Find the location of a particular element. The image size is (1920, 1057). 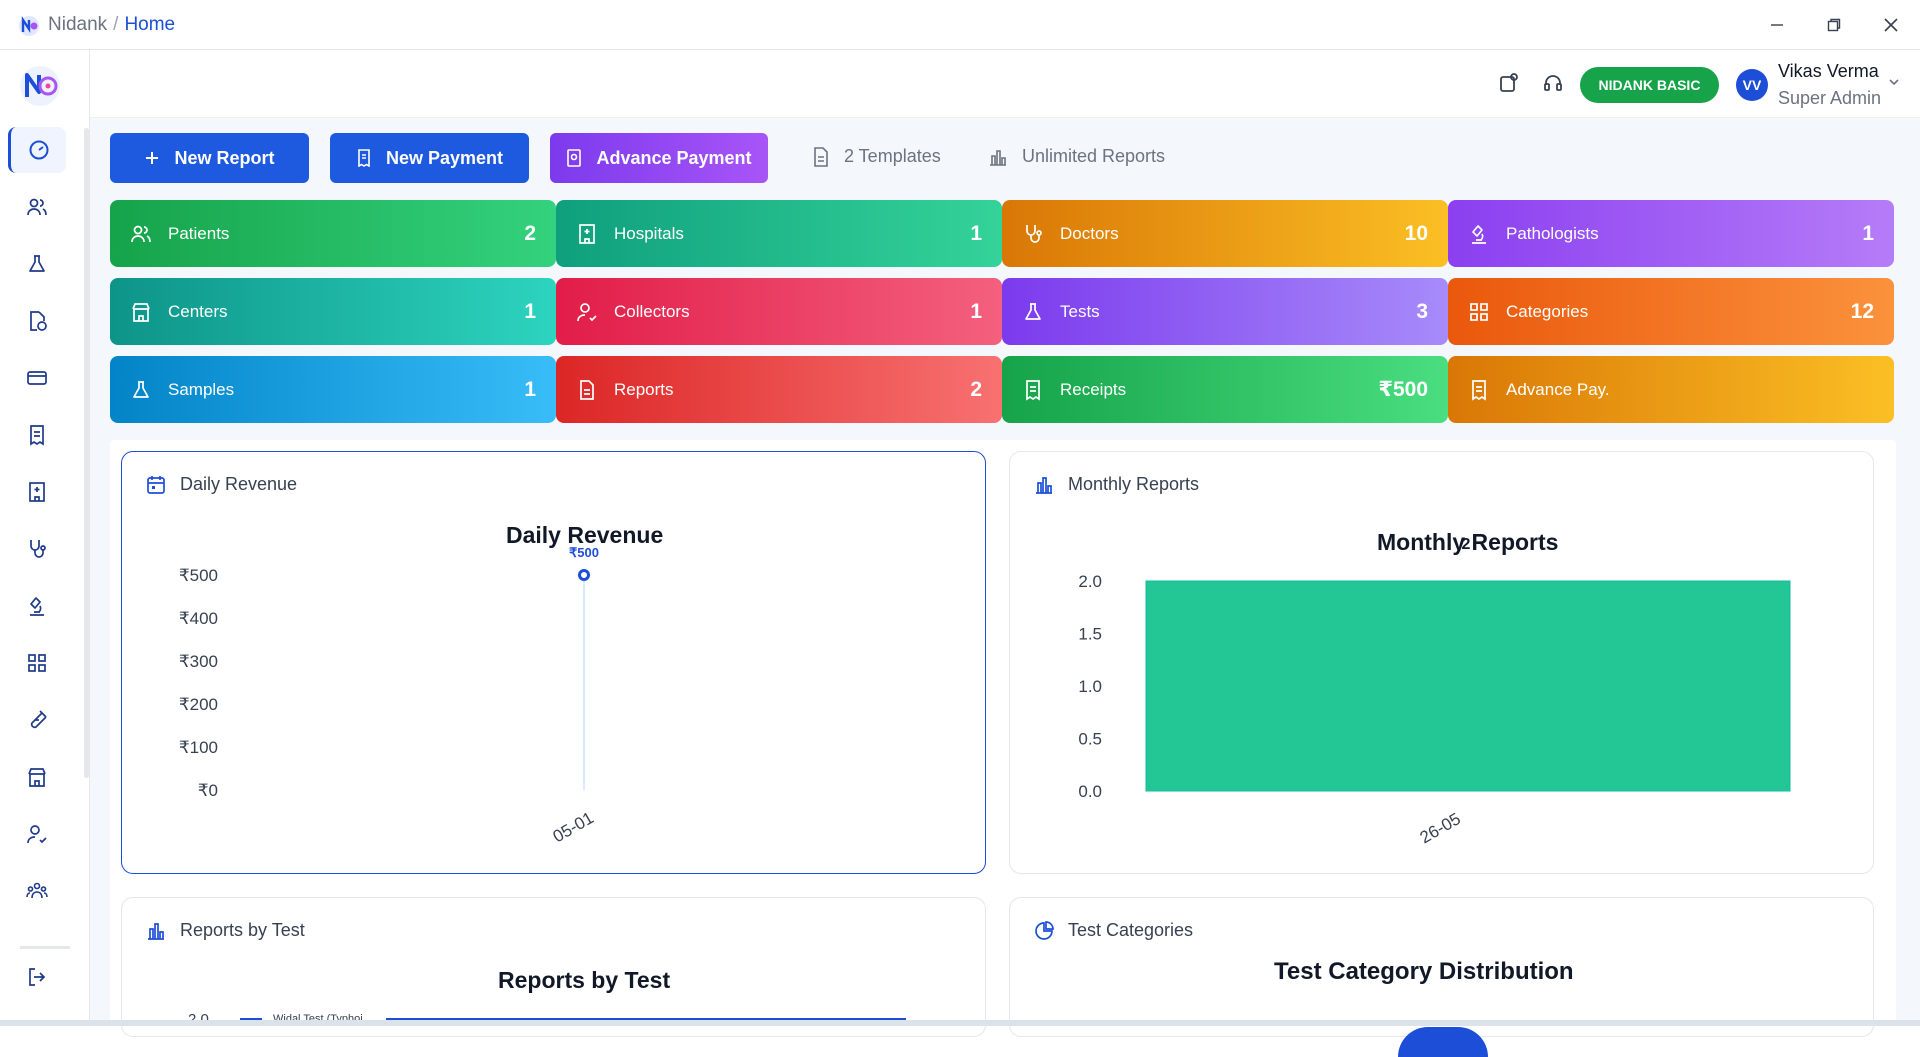

sidebar-item-payments is located at coordinates (37, 378).